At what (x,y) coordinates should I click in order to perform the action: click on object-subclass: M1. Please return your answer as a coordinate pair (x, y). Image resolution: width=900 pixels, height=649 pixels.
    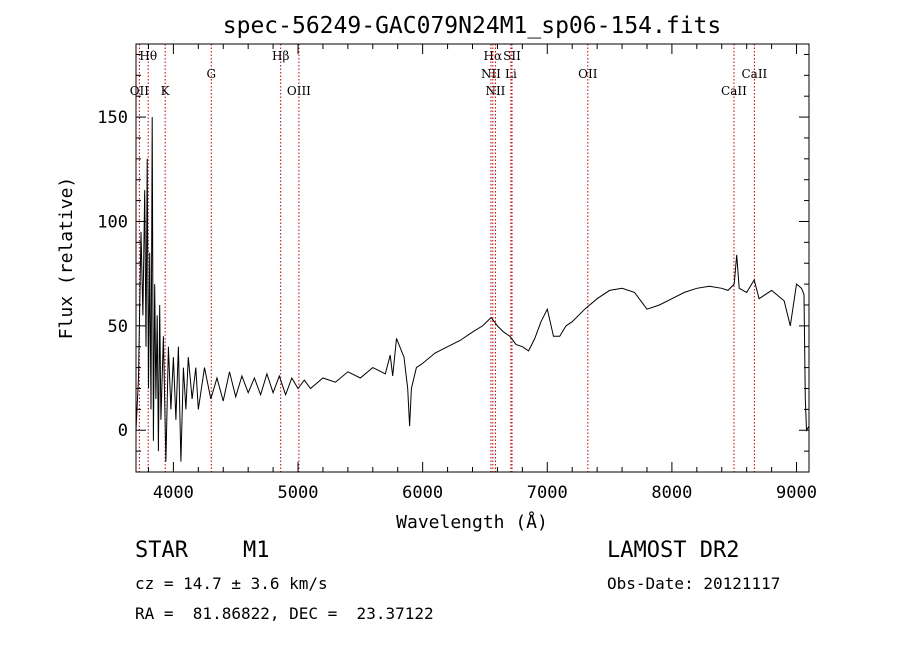
    Looking at the image, I should click on (256, 550).